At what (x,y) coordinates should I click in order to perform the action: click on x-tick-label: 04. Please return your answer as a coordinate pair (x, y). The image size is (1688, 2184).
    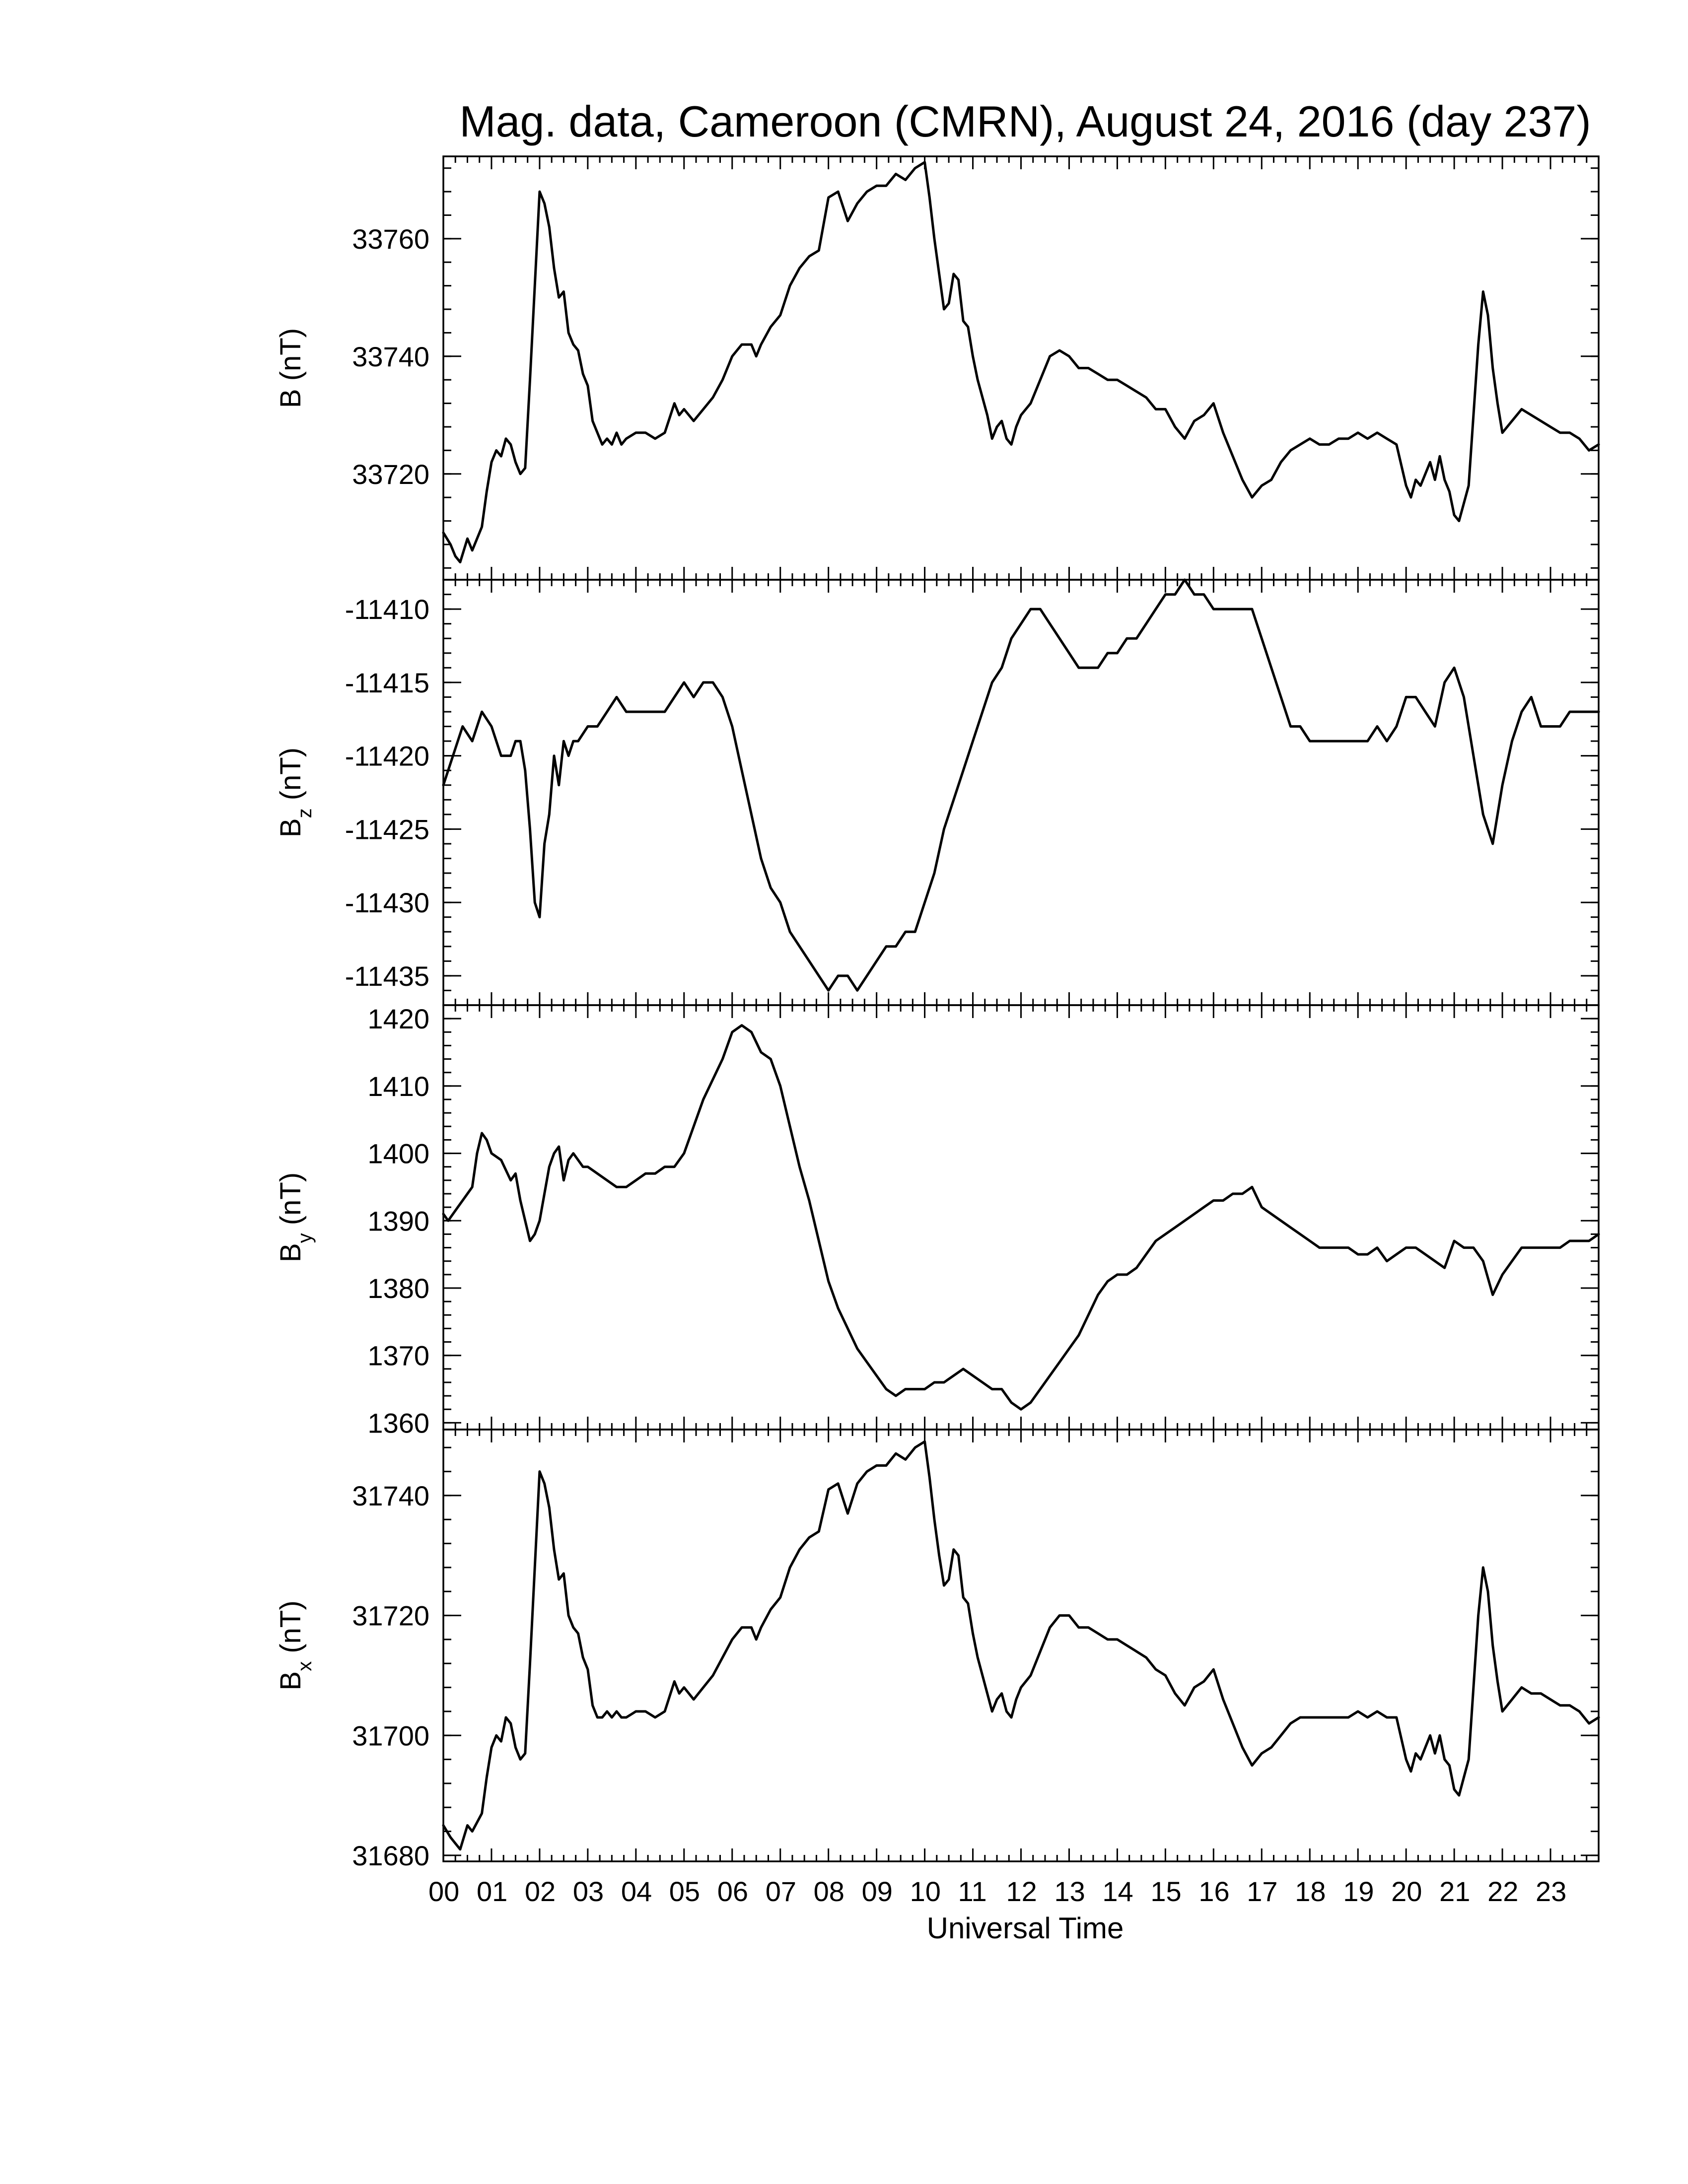
    Looking at the image, I should click on (636, 1891).